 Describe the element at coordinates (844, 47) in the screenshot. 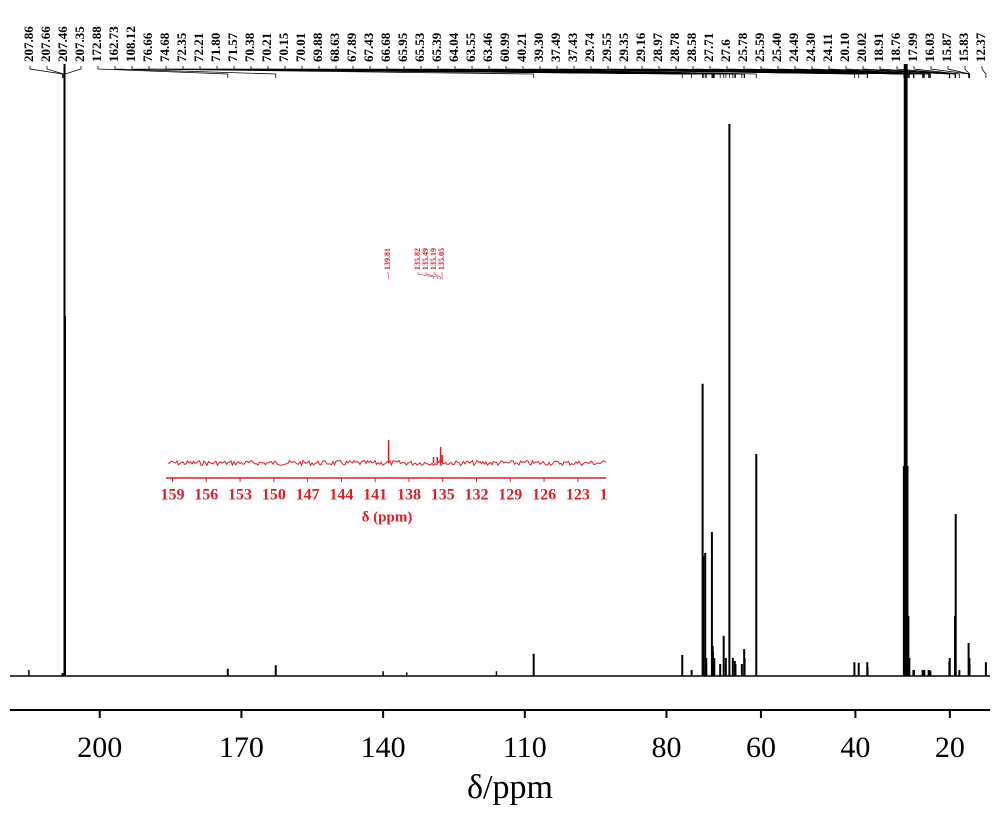

I see `peak-label: 20.10` at that location.